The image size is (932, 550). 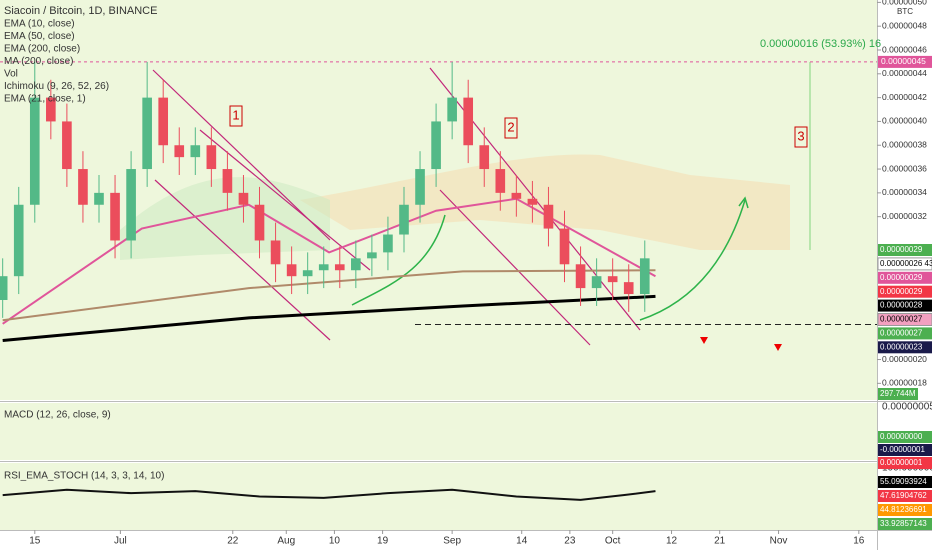 I want to click on indicator-line, so click(x=329, y=318).